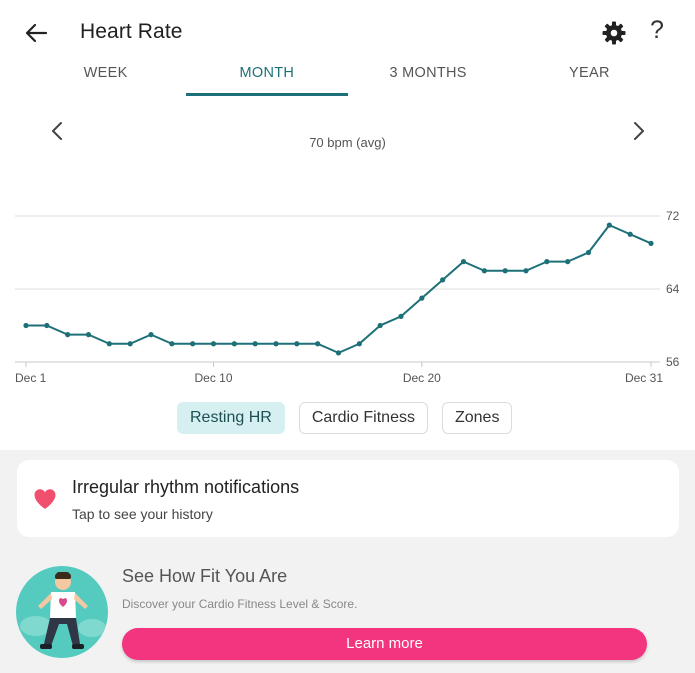 This screenshot has height=673, width=695. I want to click on app-header: Heart Rate ?, so click(347, 32).